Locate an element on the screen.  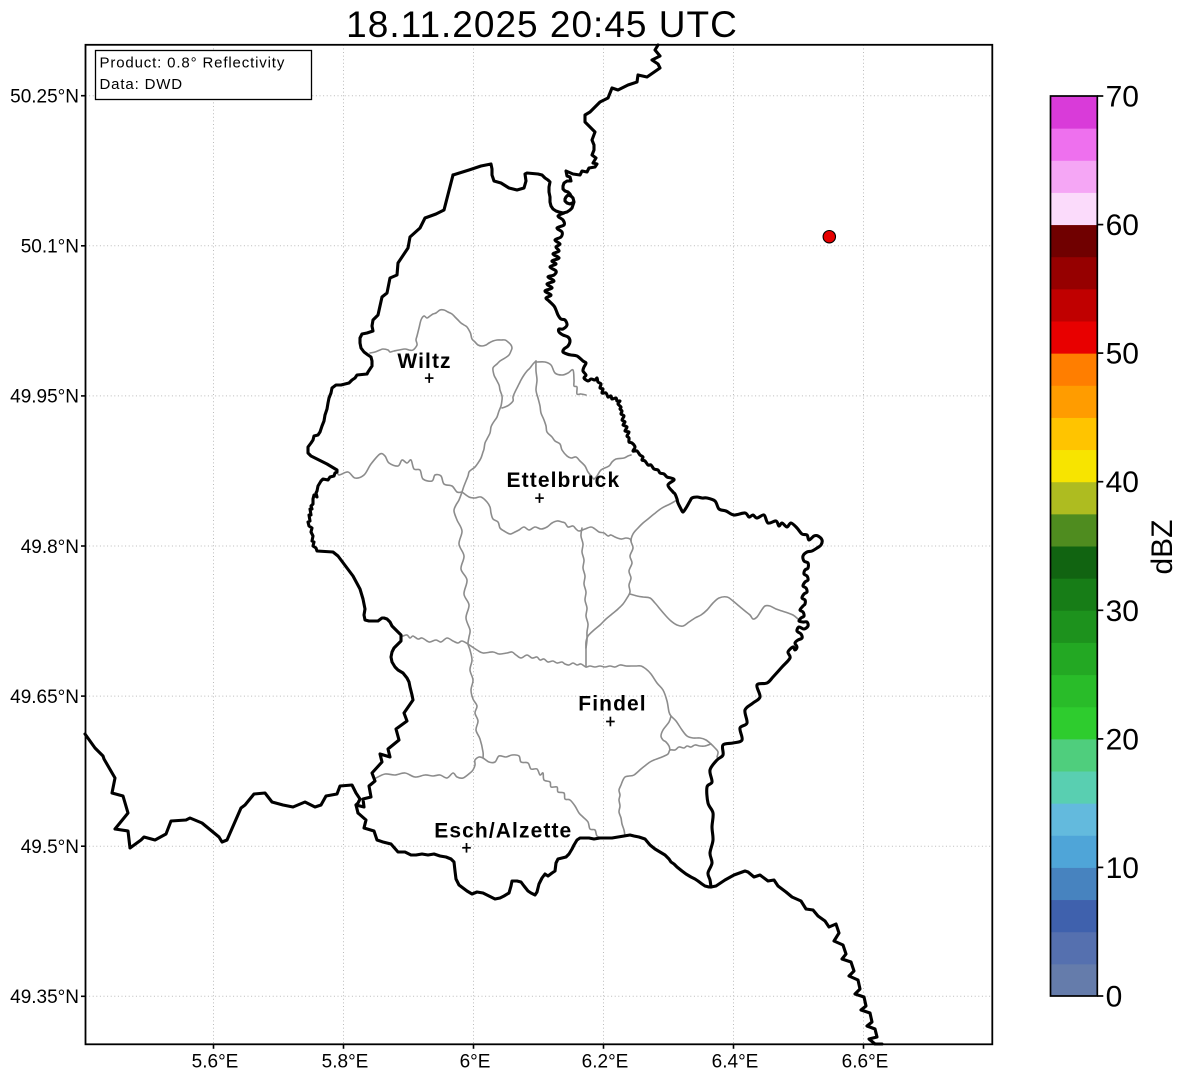
svg-text: Product: 0.8° Reflectivity is located at coordinates (193, 63).